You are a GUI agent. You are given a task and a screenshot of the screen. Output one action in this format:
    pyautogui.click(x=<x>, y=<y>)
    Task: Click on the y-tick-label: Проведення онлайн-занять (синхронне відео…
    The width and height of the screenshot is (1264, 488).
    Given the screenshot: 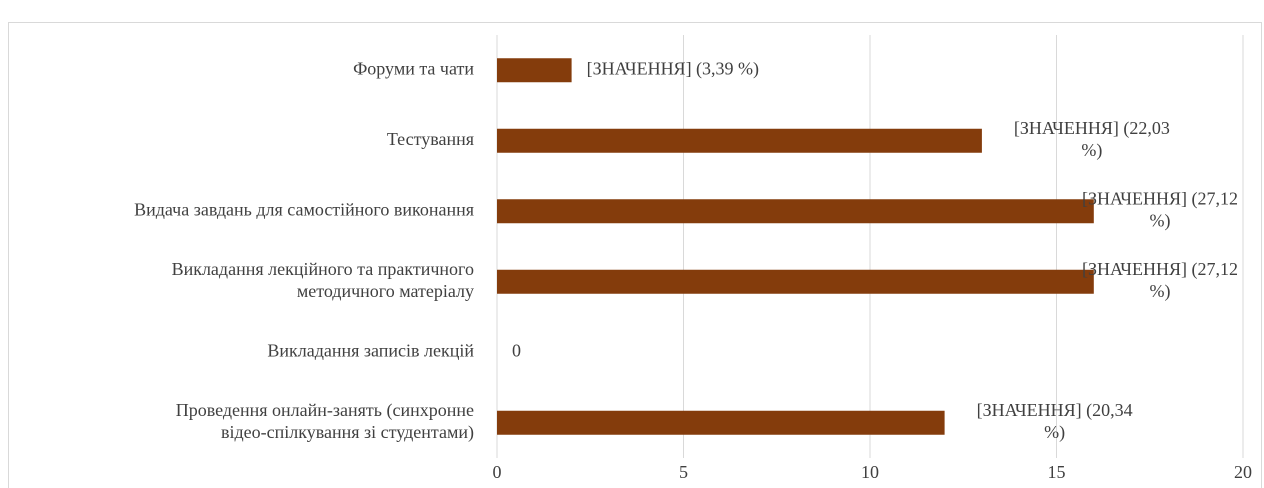 What is the action you would take?
    pyautogui.click(x=325, y=421)
    